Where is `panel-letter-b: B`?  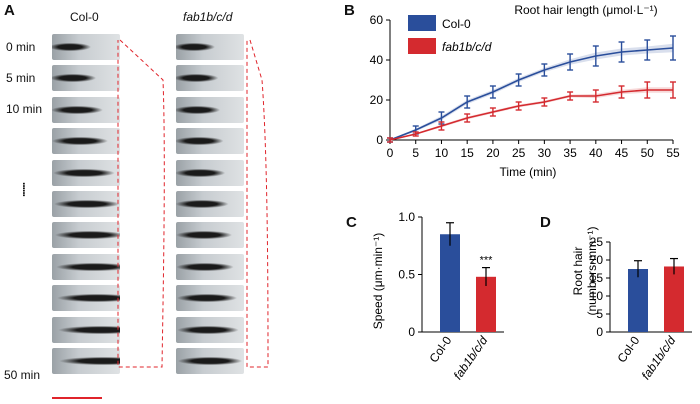
panel-letter-b: B is located at coordinates (349, 10).